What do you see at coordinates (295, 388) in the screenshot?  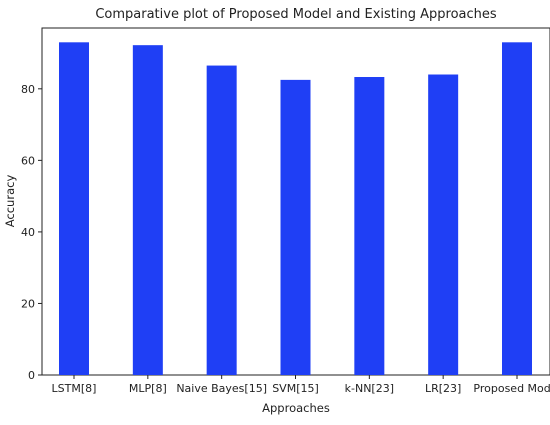 I see `x-tick-label: SVM[15]` at bounding box center [295, 388].